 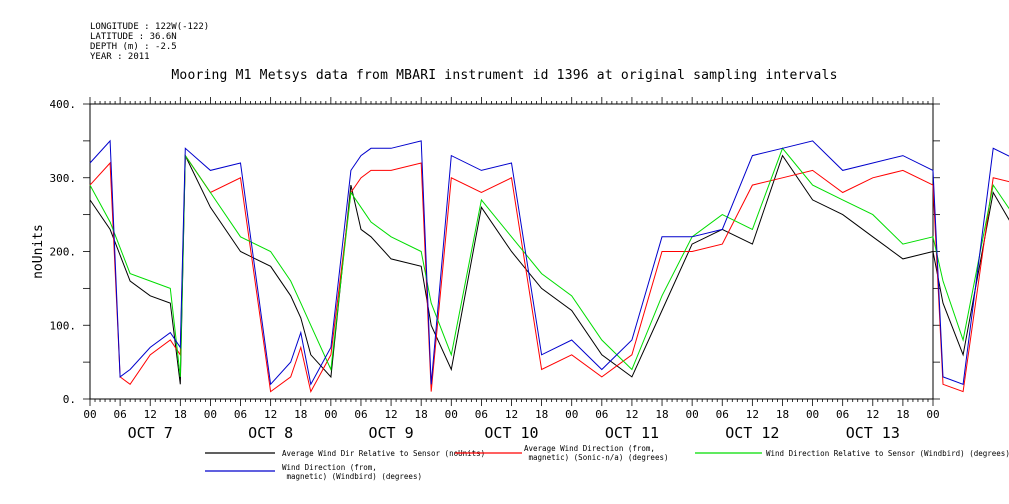 What do you see at coordinates (150, 433) in the screenshot?
I see `day-label: OCT 7` at bounding box center [150, 433].